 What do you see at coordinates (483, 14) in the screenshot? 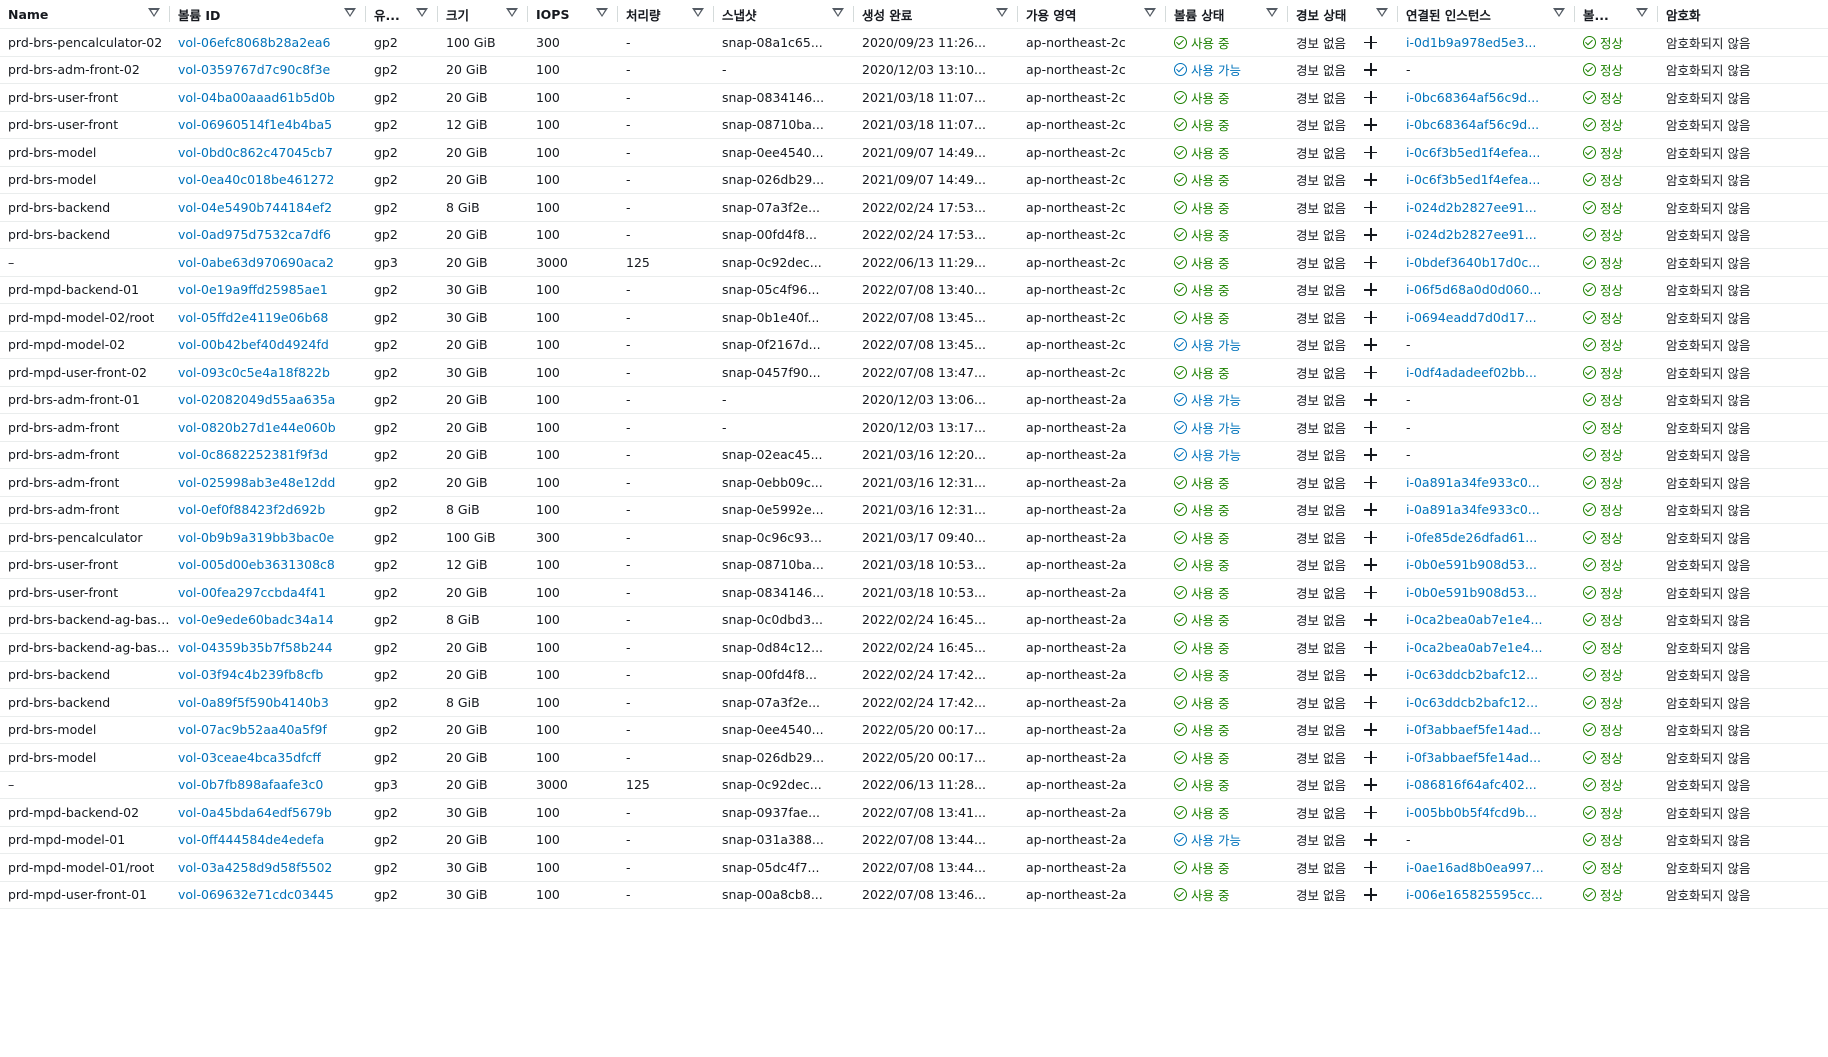
I see `column-header-size: 크기` at bounding box center [483, 14].